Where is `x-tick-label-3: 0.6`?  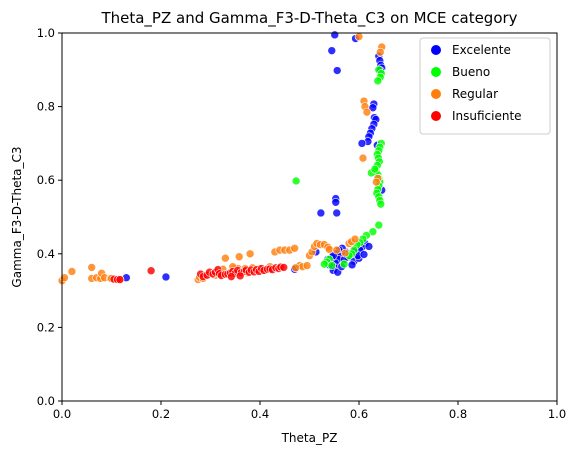
x-tick-label-3: 0.6 is located at coordinates (359, 414).